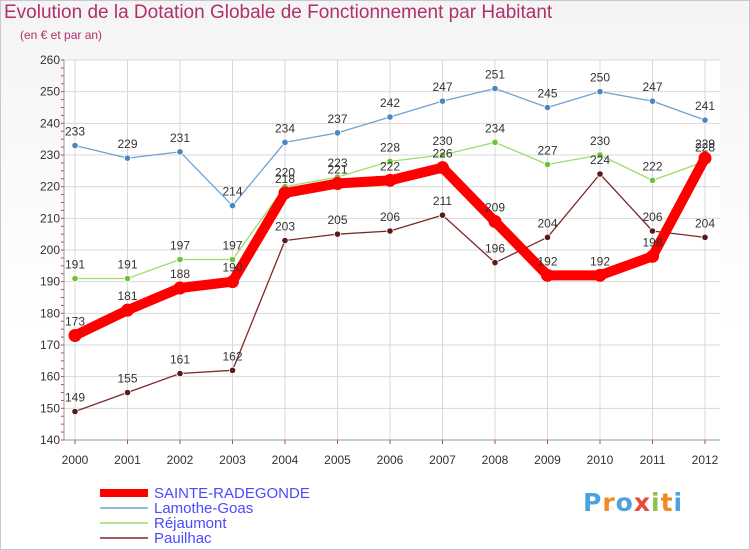 The height and width of the screenshot is (550, 750). I want to click on data-label: 209, so click(495, 208).